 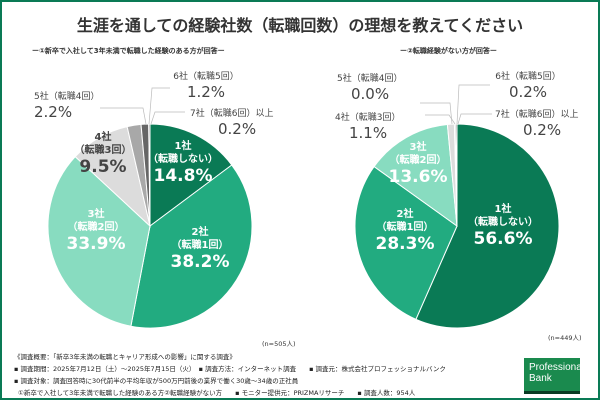 I want to click on survey-overview: 《調査概要：「新卒3年未満の転職とキャリア形成への影響」に関する調査》, so click(x=125, y=357).